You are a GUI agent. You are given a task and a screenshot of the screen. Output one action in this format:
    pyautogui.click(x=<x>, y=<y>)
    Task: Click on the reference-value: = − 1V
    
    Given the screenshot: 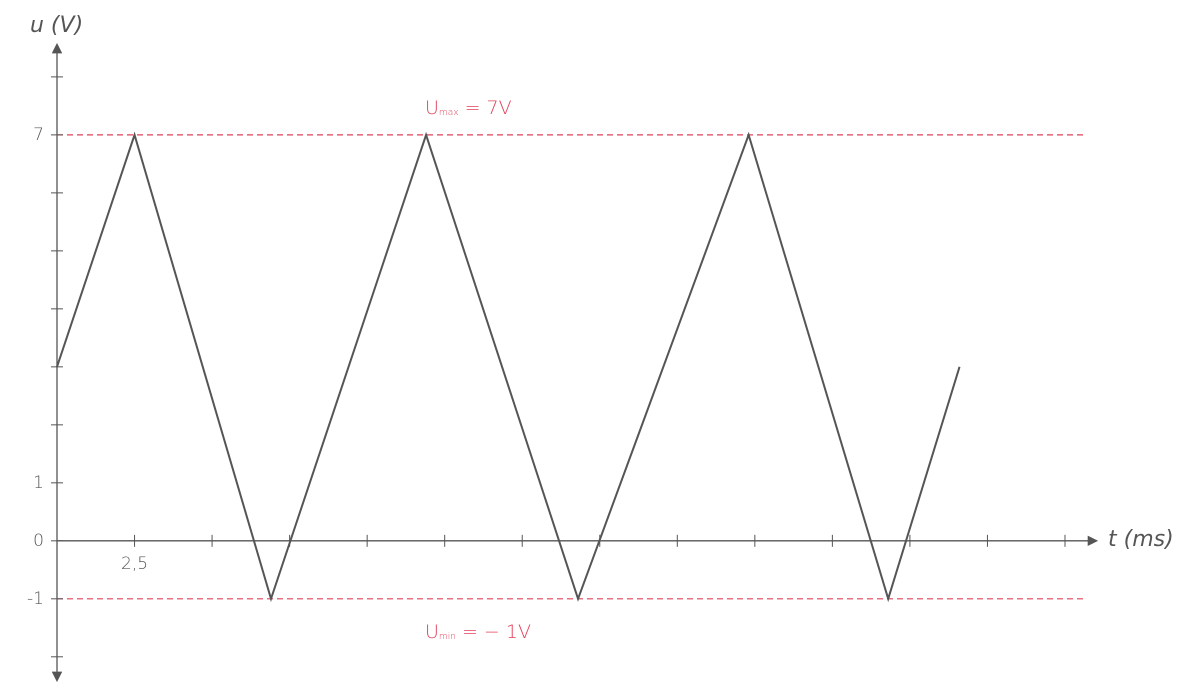 What is the action you would take?
    pyautogui.click(x=493, y=631)
    